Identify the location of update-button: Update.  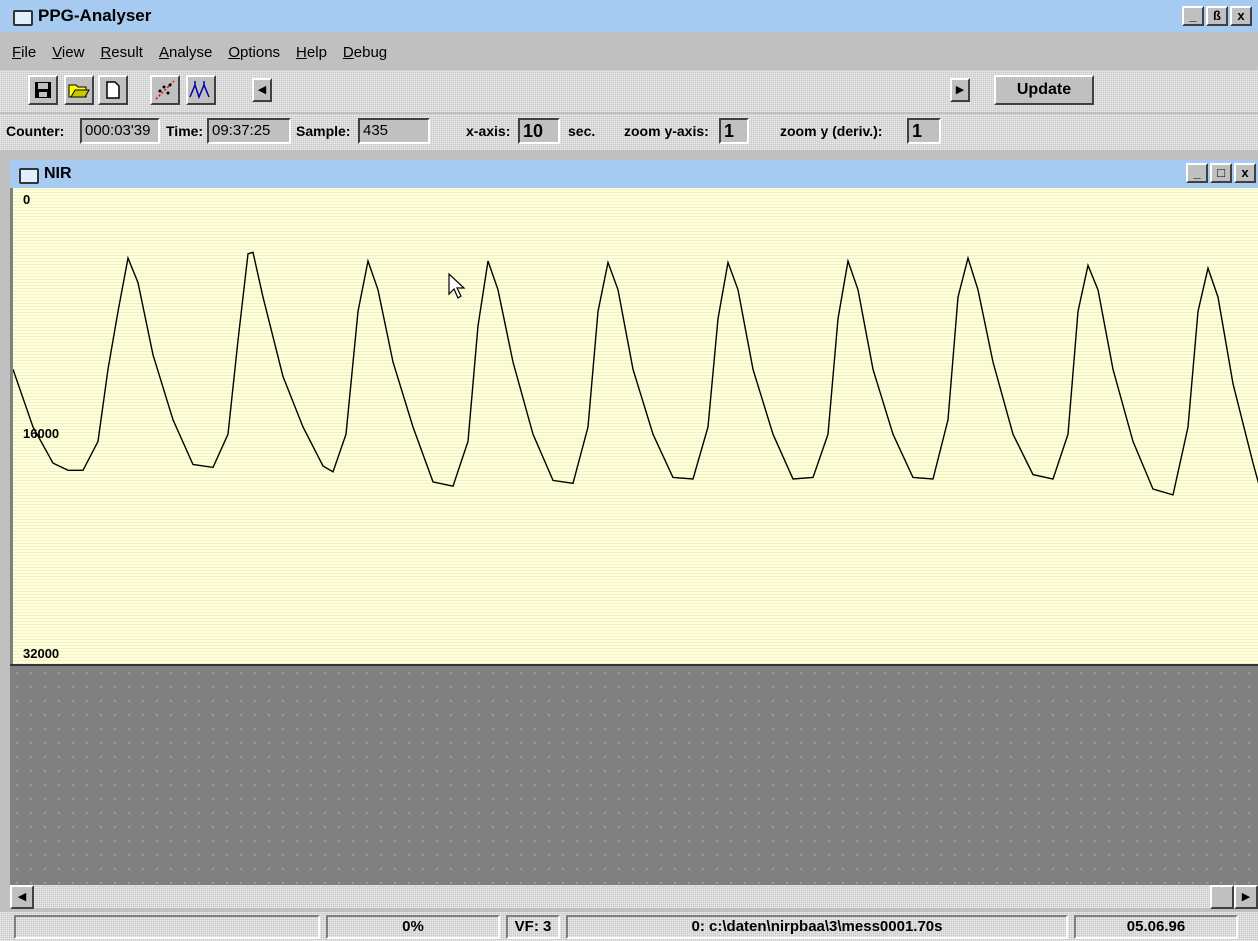
(1044, 90).